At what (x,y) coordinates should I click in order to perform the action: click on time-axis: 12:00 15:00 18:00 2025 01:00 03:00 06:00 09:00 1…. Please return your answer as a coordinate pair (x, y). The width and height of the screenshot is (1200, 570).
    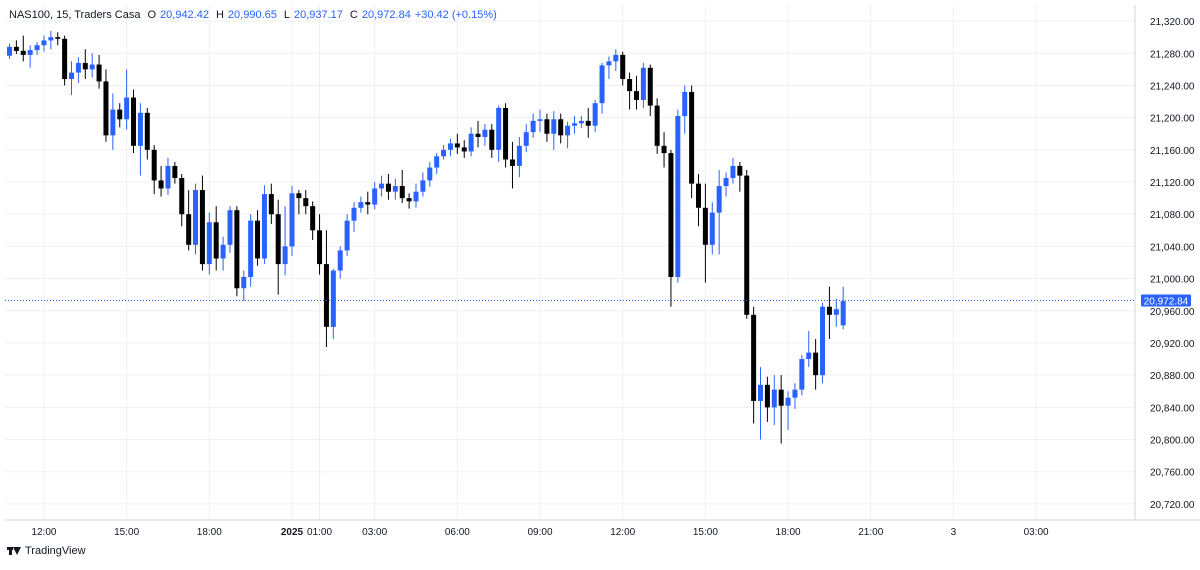
    Looking at the image, I should click on (540, 532).